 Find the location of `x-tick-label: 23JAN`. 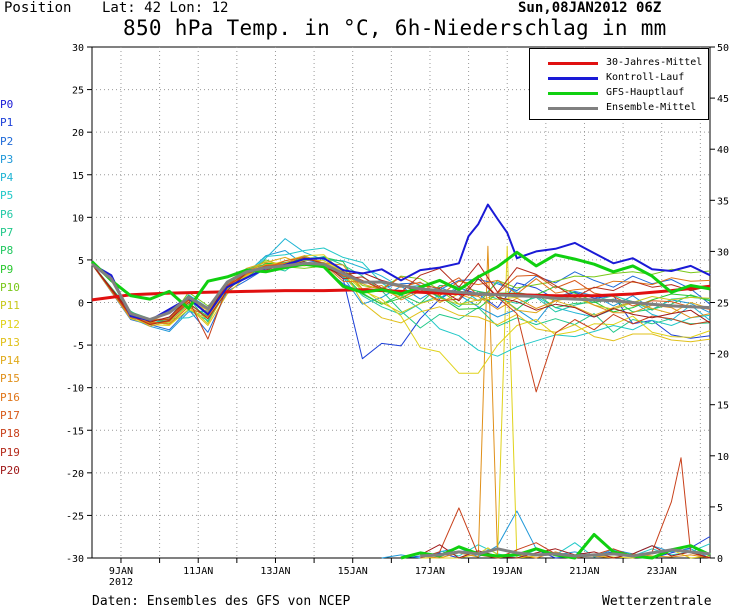

x-tick-label: 23JAN is located at coordinates (662, 571).